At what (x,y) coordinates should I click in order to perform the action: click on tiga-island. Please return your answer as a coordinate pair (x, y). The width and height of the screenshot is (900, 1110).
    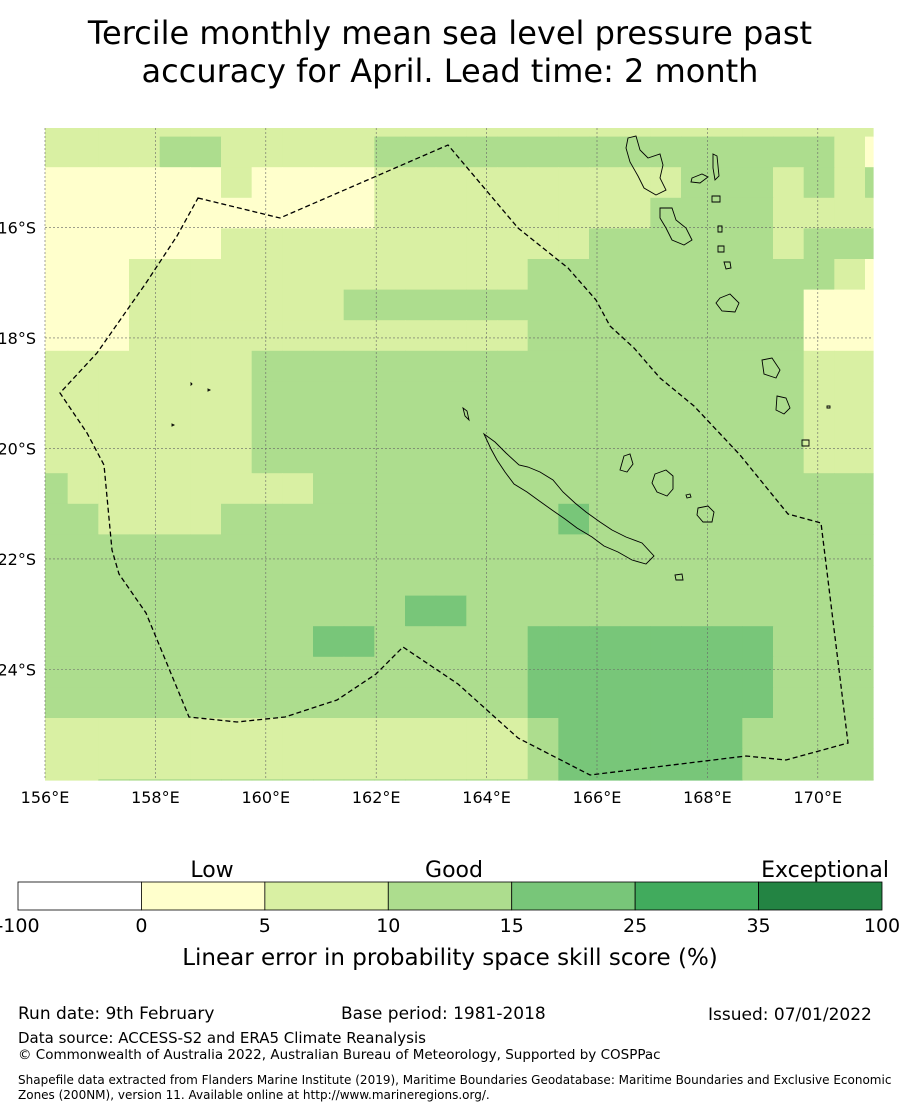
    Looking at the image, I should click on (688, 496).